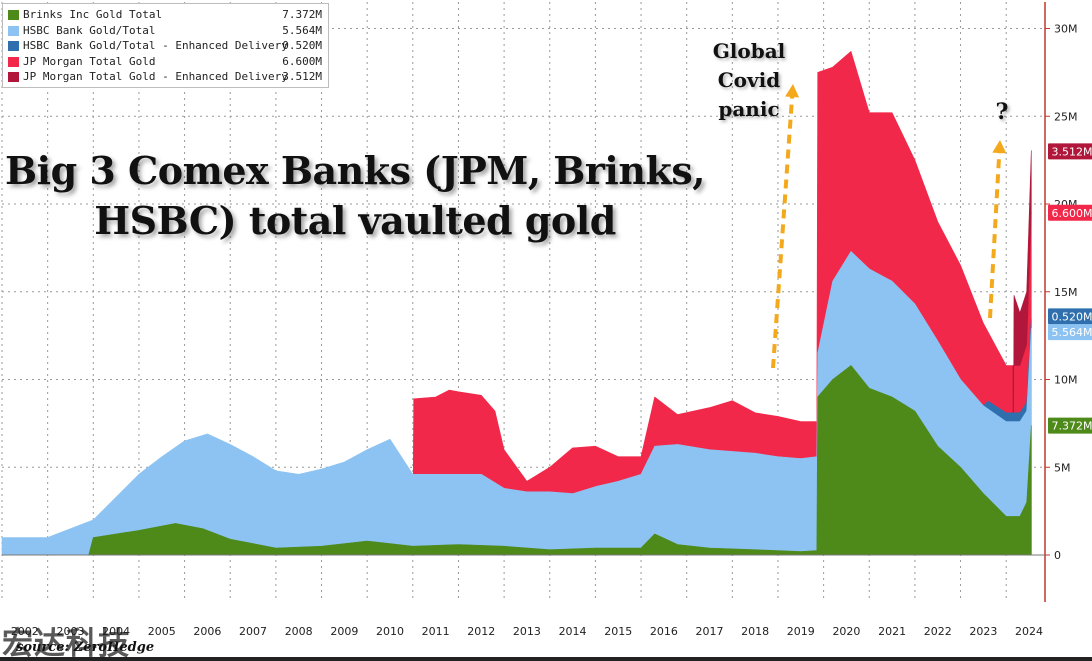  Describe the element at coordinates (481, 631) in the screenshot. I see `x-tick-label: 2012` at that location.